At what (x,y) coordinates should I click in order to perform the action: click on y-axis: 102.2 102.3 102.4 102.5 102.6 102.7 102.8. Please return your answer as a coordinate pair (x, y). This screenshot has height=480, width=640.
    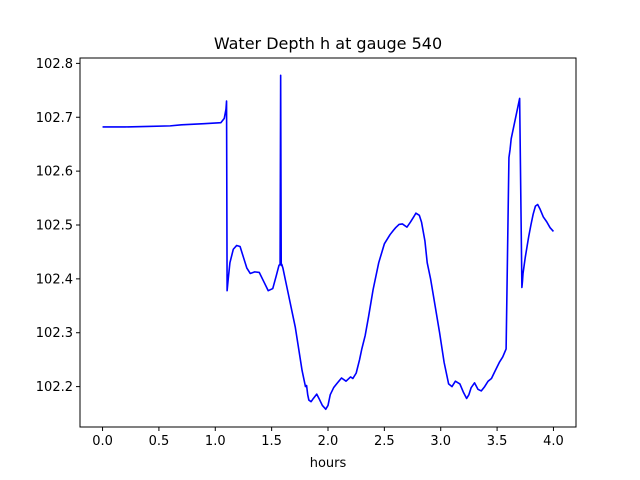
    Looking at the image, I should click on (58, 226).